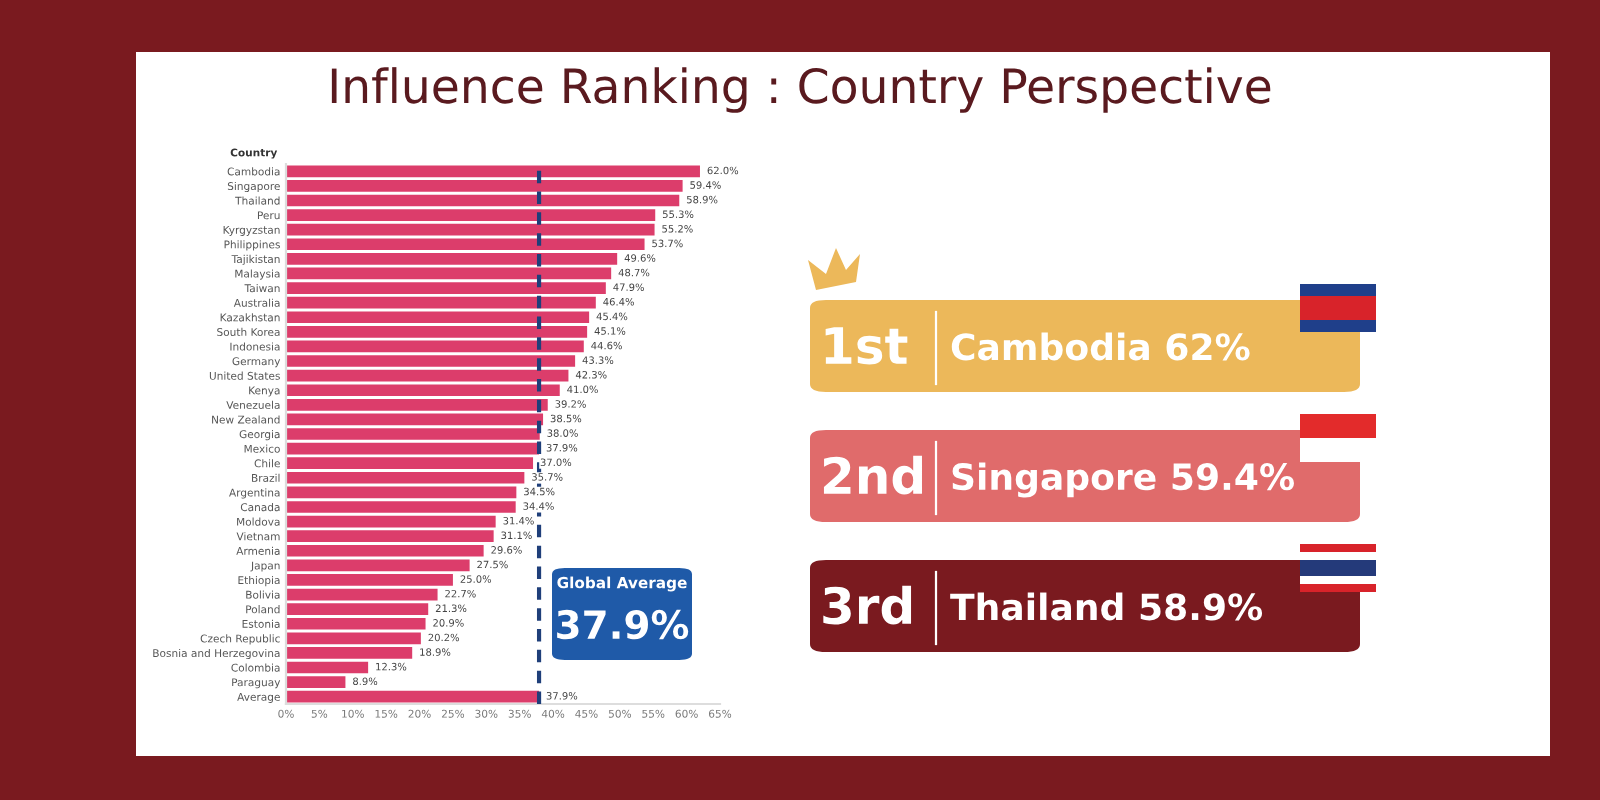  What do you see at coordinates (872, 475) in the screenshot?
I see `text: 2nd` at bounding box center [872, 475].